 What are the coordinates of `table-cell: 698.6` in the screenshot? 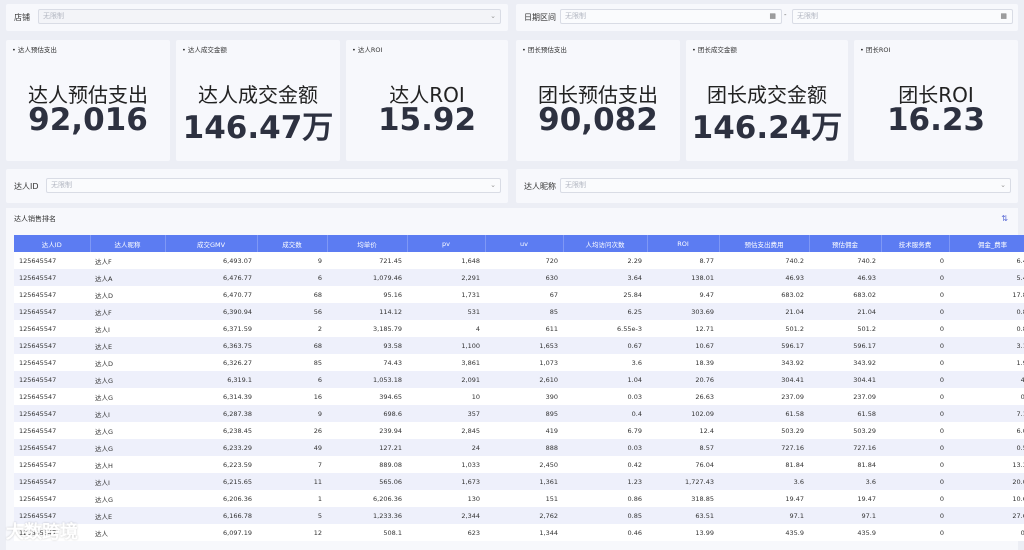 It's located at (367, 413).